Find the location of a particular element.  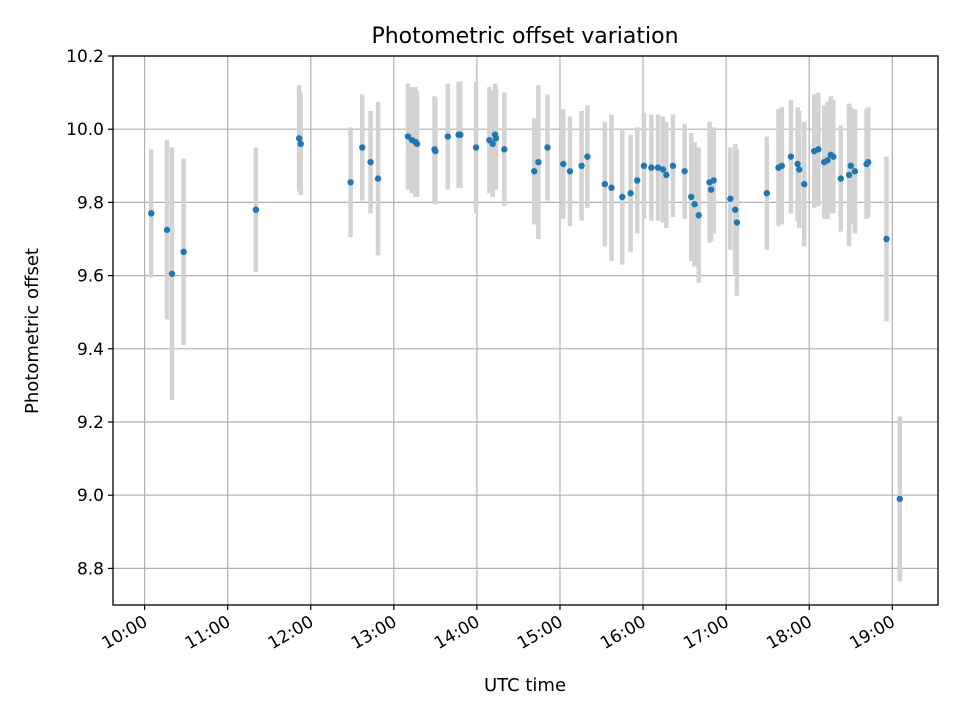

y-tick-label: 9.8 is located at coordinates (90, 203).